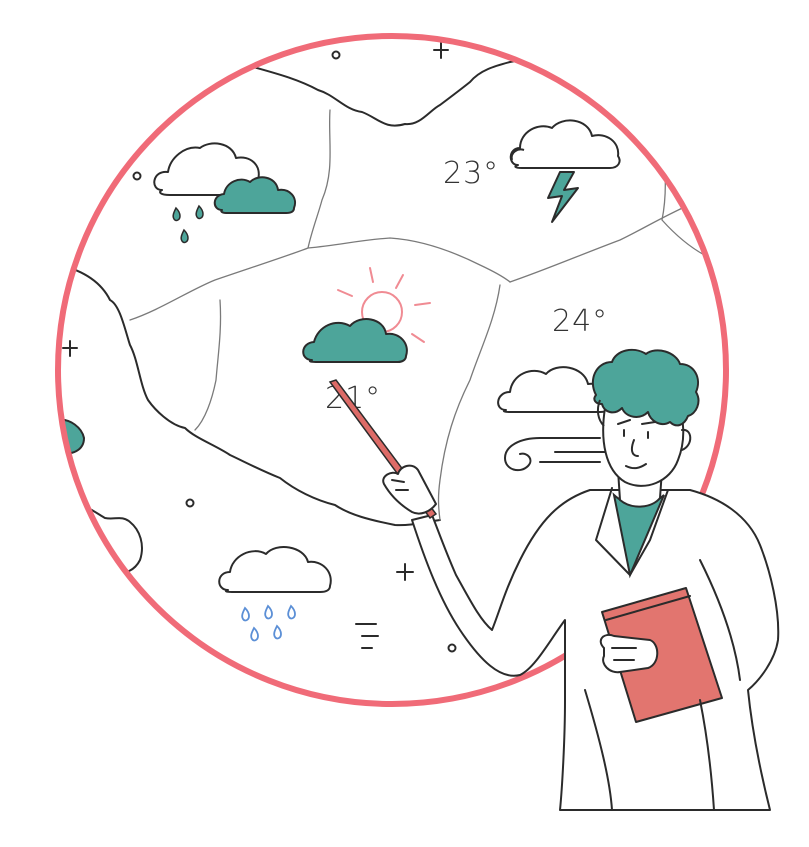 The height and width of the screenshot is (847, 809). I want to click on coastline-southwest, so click(106, 536).